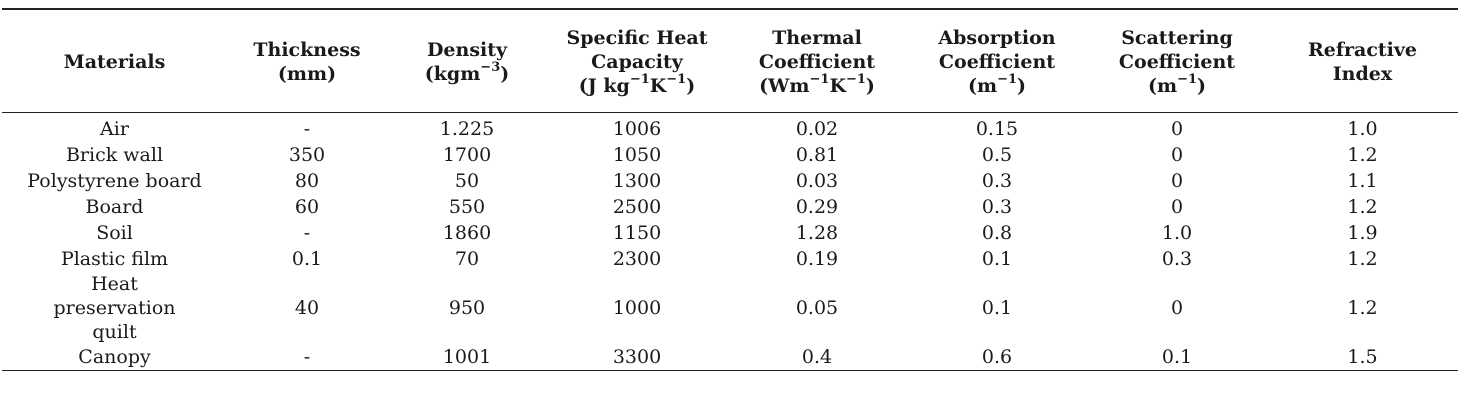 The width and height of the screenshot is (1461, 411). I want to click on header-refractive-index: Refractive Index, so click(1362, 61).